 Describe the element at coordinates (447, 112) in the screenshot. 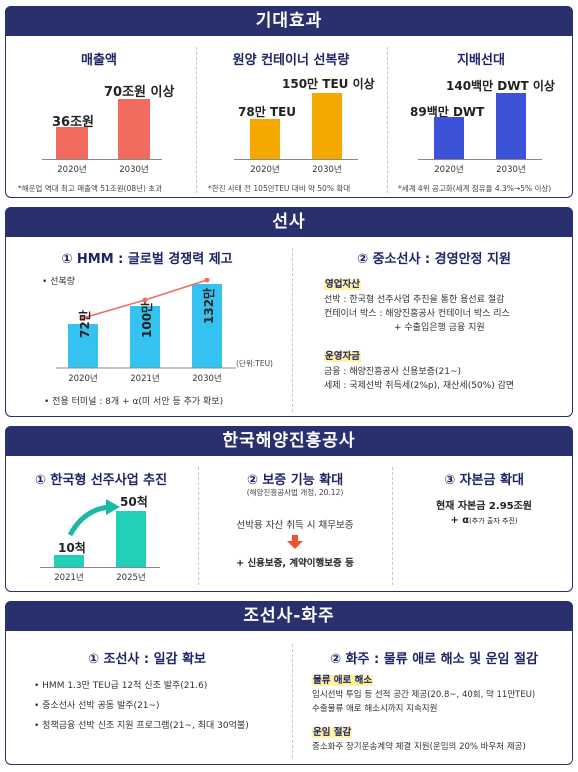

I see `fleet-2020-value: 89백만 DWT` at that location.